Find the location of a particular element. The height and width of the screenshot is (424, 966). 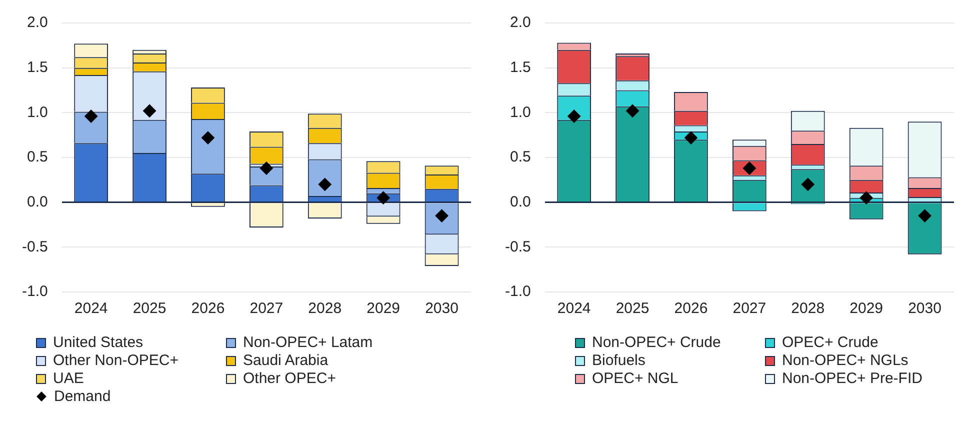

legend-label: Saudi Arabia is located at coordinates (285, 360).